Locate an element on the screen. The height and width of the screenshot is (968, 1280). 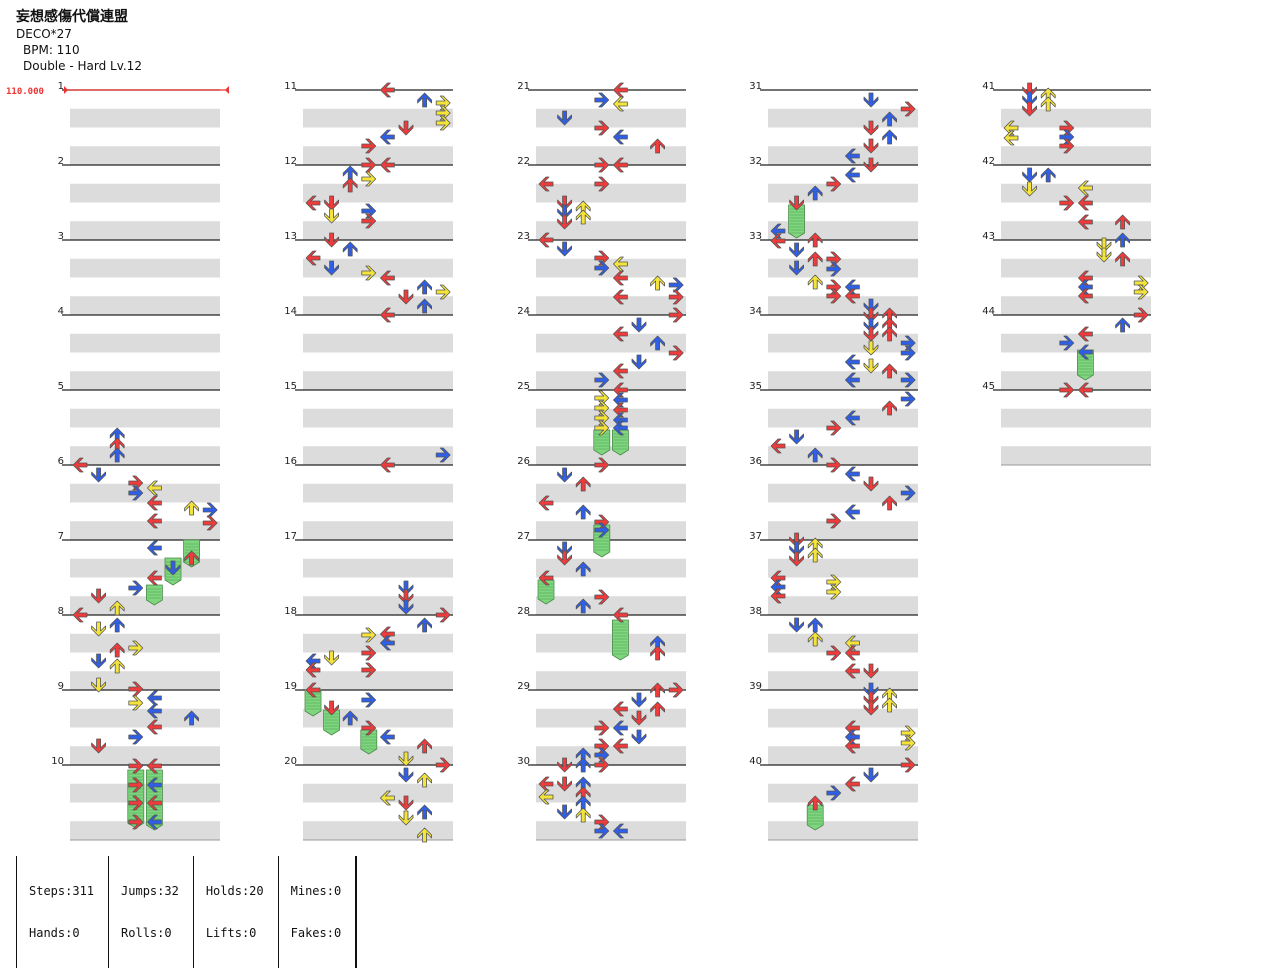
measure-number: 34 is located at coordinates (755, 311).